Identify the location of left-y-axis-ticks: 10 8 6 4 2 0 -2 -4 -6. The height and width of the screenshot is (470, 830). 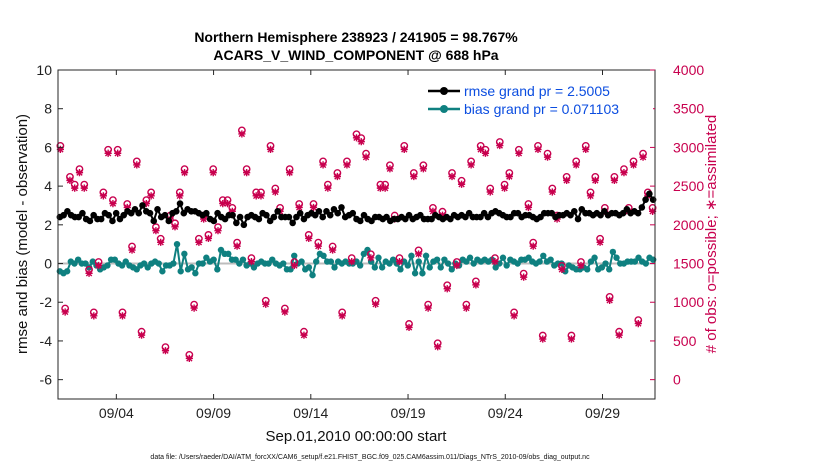
(49, 225).